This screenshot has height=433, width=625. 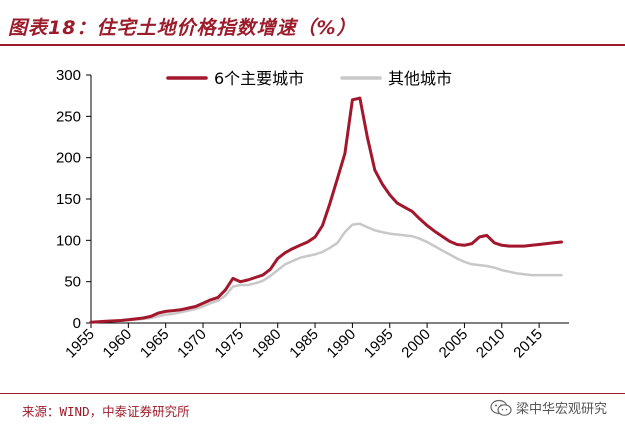 I want to click on x-tick-label: 1960, so click(x=118, y=344).